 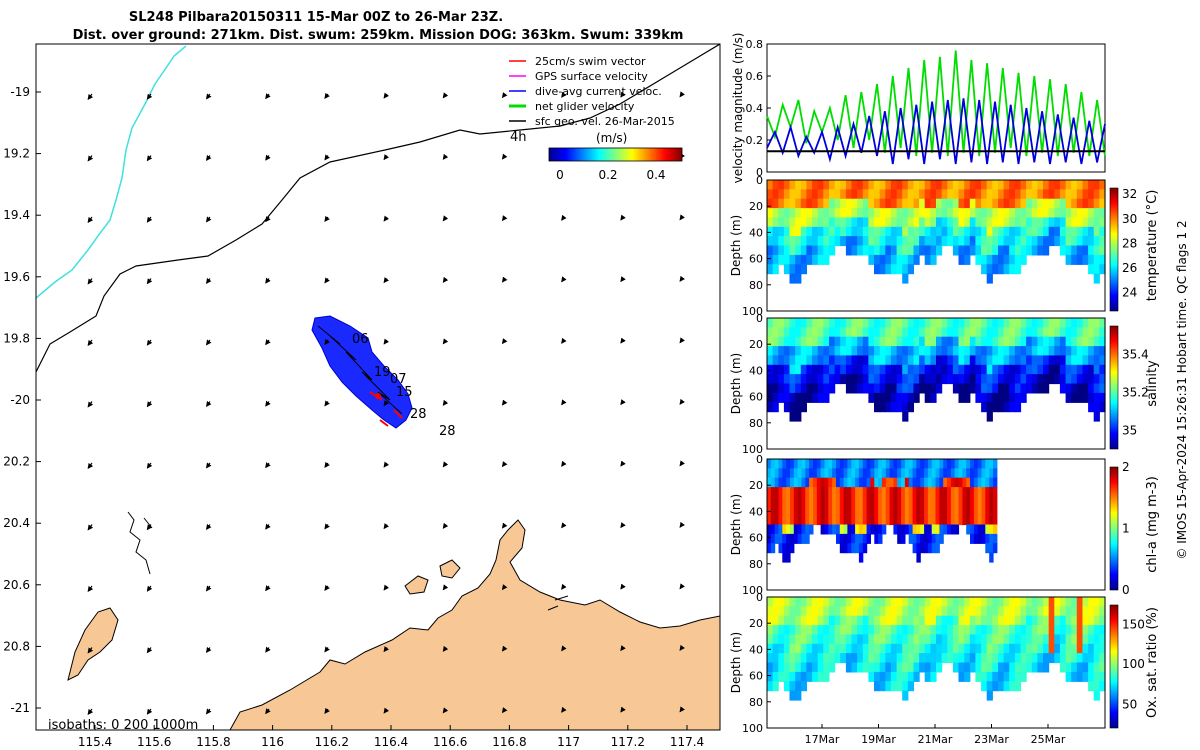 What do you see at coordinates (1048, 739) in the screenshot?
I see `date-tick-label: 25Mar` at bounding box center [1048, 739].